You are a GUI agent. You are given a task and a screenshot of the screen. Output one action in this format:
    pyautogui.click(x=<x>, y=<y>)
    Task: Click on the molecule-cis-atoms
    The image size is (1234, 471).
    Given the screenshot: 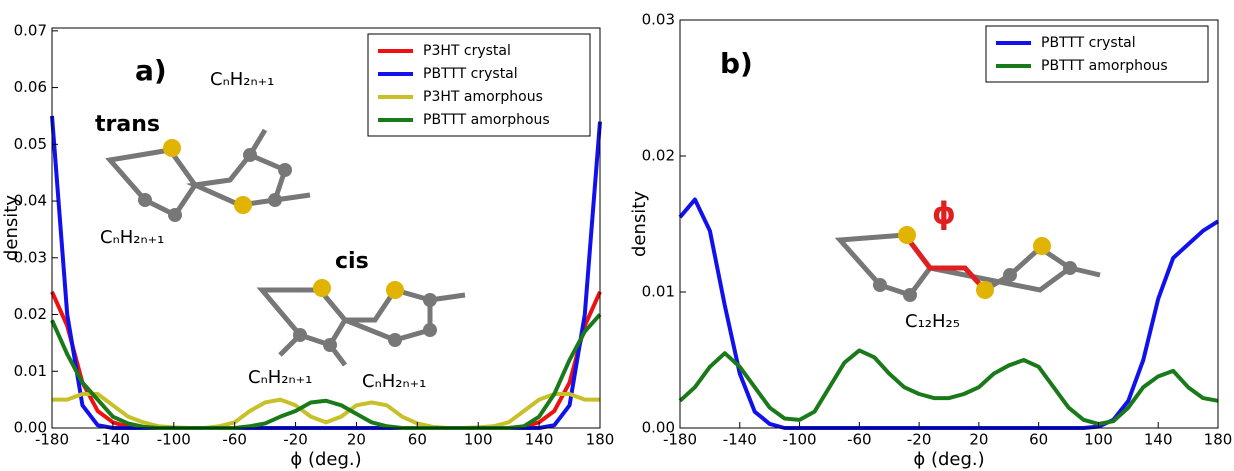 What is the action you would take?
    pyautogui.click(x=365, y=315)
    